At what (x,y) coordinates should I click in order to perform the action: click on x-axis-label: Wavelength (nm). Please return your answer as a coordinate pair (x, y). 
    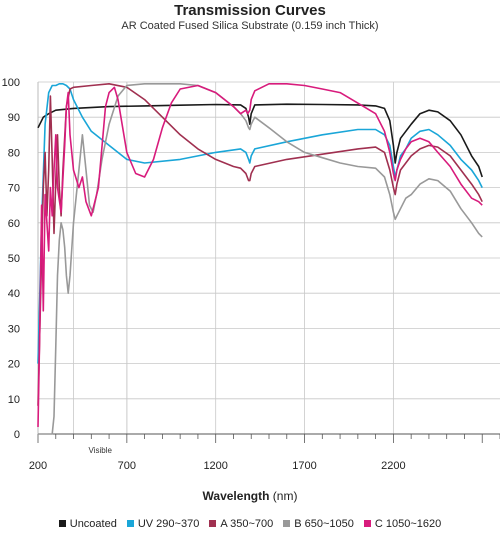
    Looking at the image, I should click on (250, 496).